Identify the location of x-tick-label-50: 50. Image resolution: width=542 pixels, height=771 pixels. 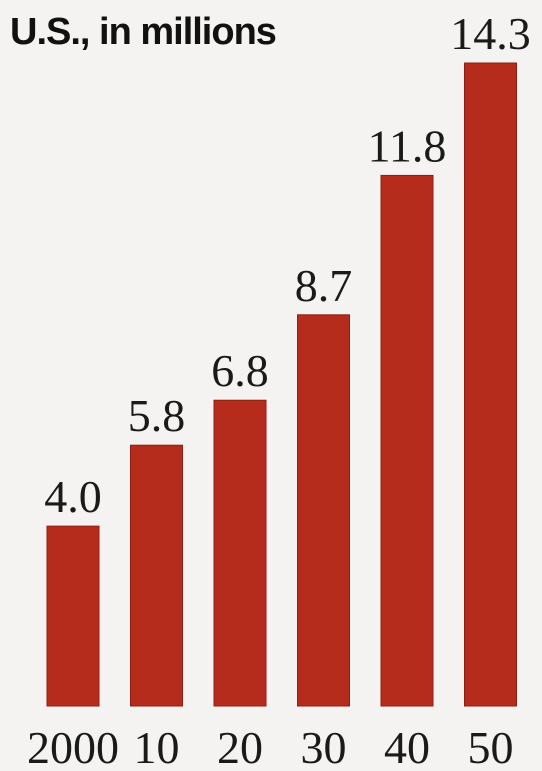
(491, 746).